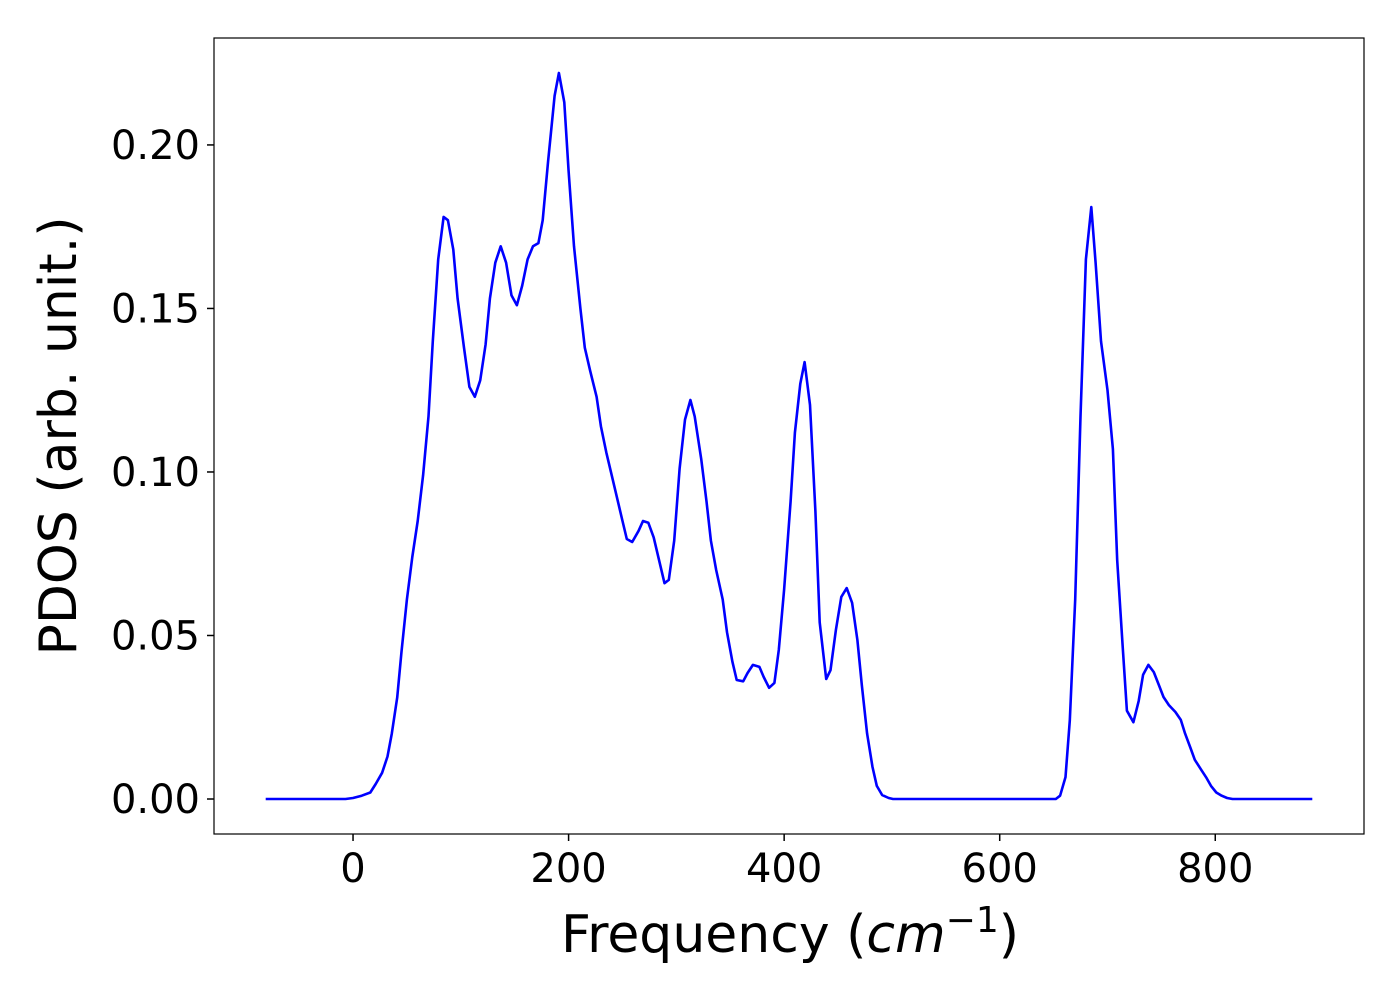  Describe the element at coordinates (155, 146) in the screenshot. I see `y-tick-label: 0.20` at that location.